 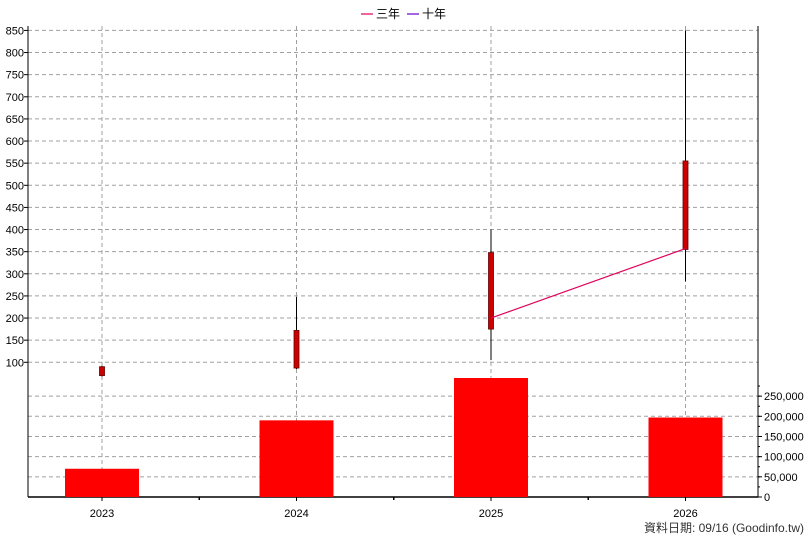 What do you see at coordinates (102, 514) in the screenshot?
I see `category-tick-label: 2023` at bounding box center [102, 514].